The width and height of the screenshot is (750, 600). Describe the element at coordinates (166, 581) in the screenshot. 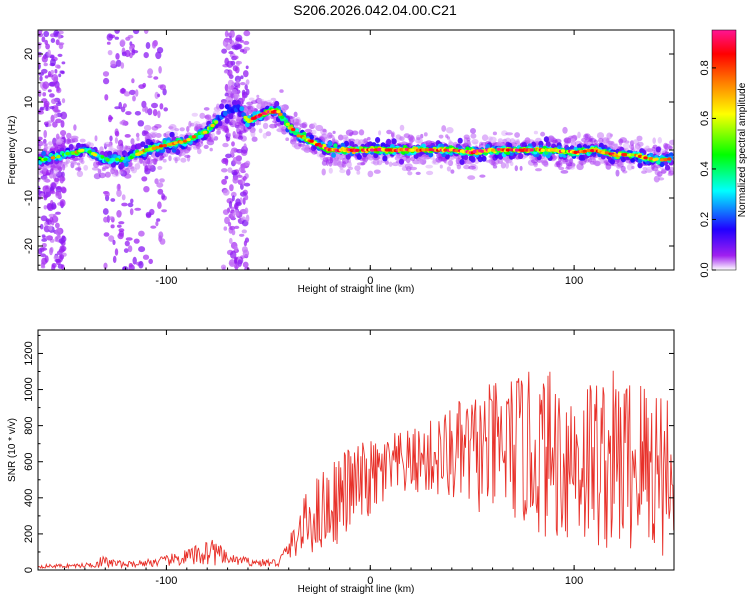

I see `x-tick-label: -100` at that location.